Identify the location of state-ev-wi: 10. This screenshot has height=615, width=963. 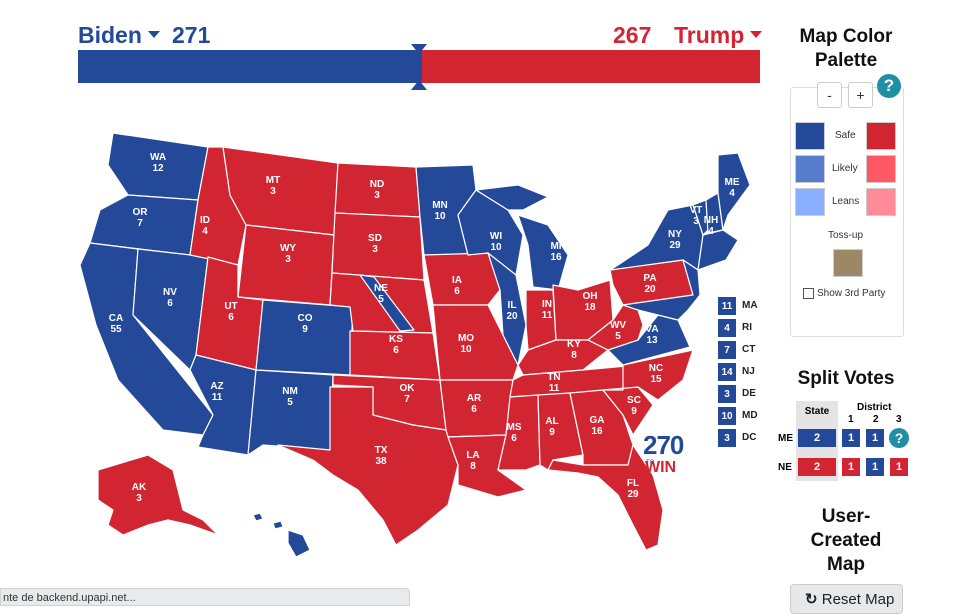
(496, 247).